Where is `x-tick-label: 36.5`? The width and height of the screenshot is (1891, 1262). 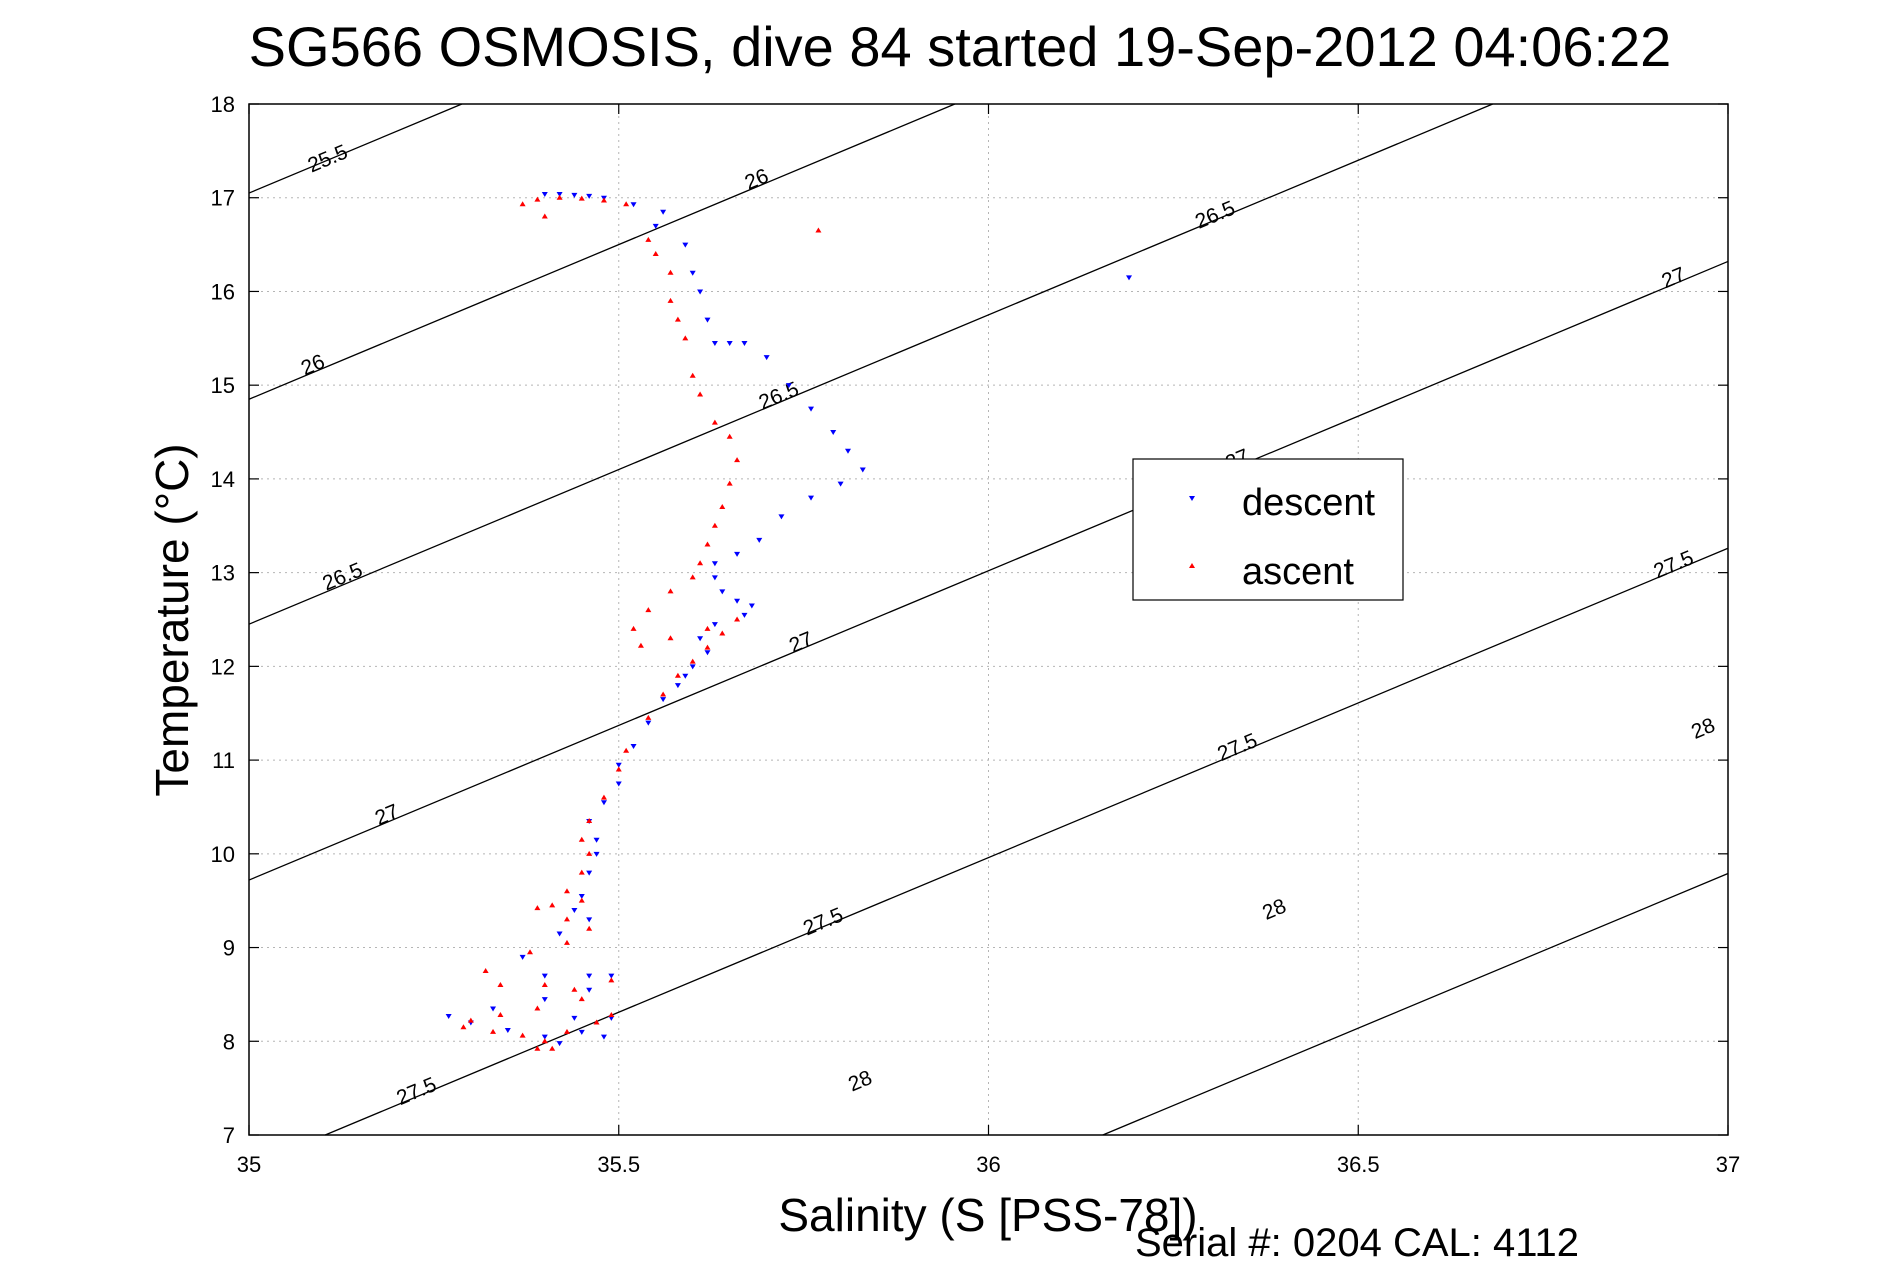 x-tick-label: 36.5 is located at coordinates (1358, 1164).